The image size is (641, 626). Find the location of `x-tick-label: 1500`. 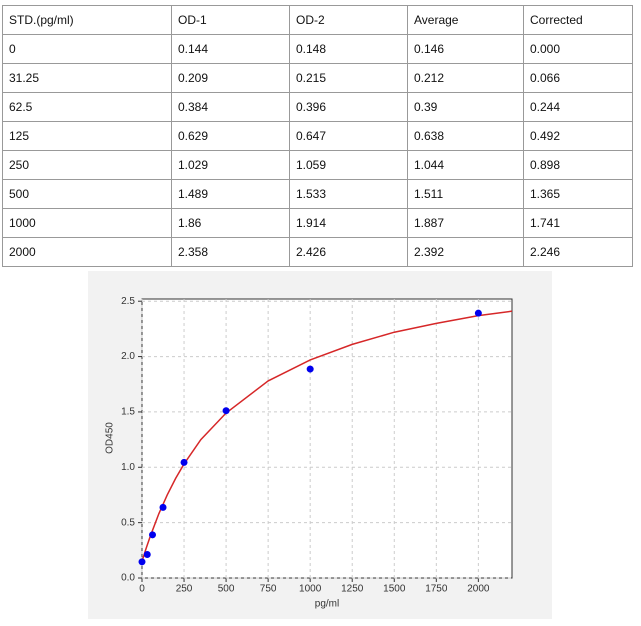

x-tick-label: 1500 is located at coordinates (394, 589).